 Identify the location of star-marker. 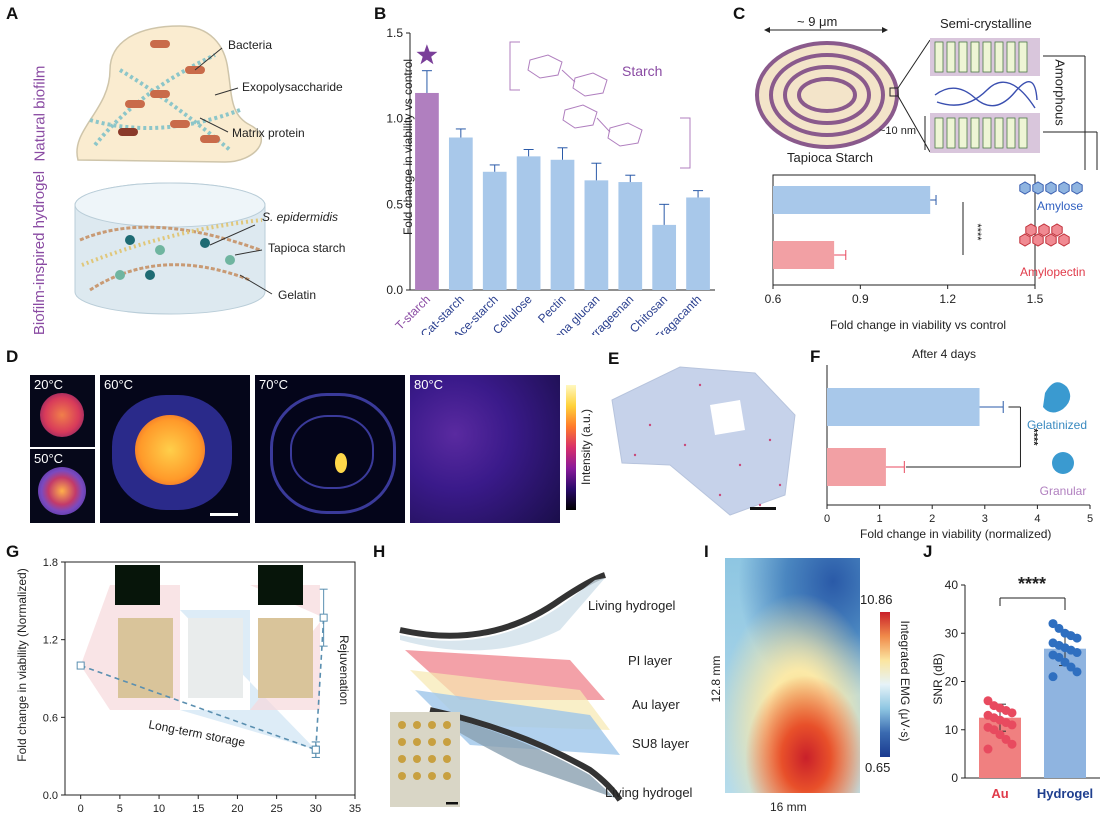
(427, 54).